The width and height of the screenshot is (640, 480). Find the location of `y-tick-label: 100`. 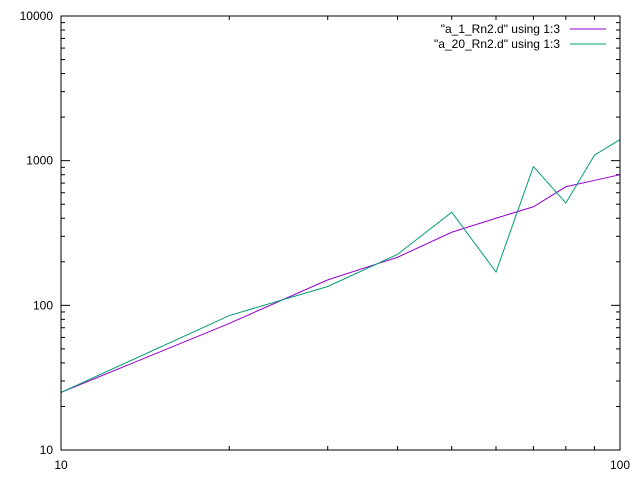

y-tick-label: 100 is located at coordinates (43, 305).